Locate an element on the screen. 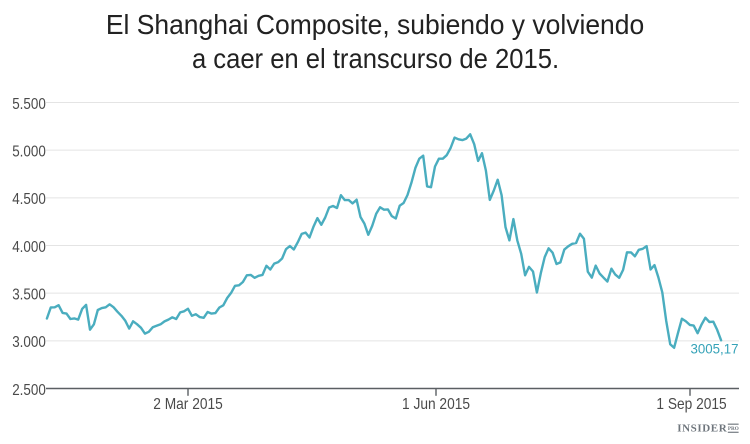  svg-text: 1 Jun 2015 is located at coordinates (436, 404).